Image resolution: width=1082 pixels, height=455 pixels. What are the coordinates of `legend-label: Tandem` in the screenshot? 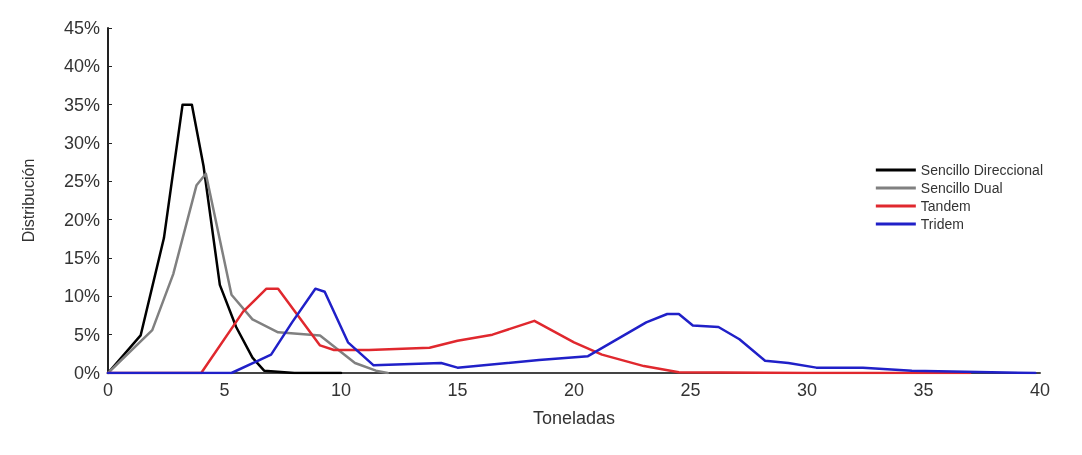 It's located at (945, 206).